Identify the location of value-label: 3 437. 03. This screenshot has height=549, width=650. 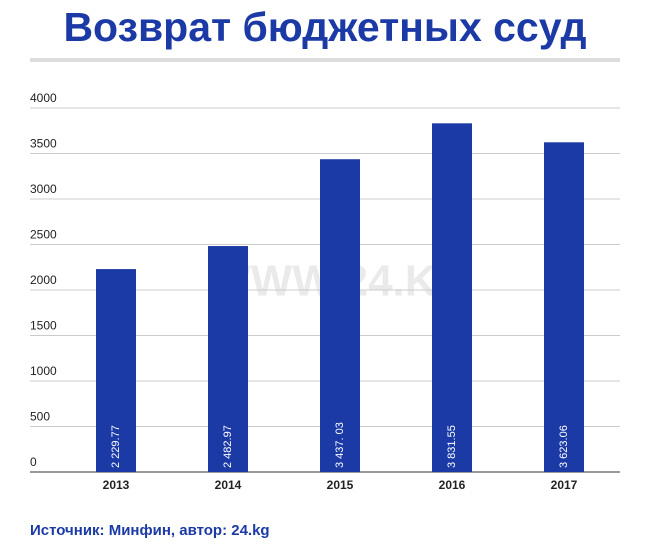
(340, 445).